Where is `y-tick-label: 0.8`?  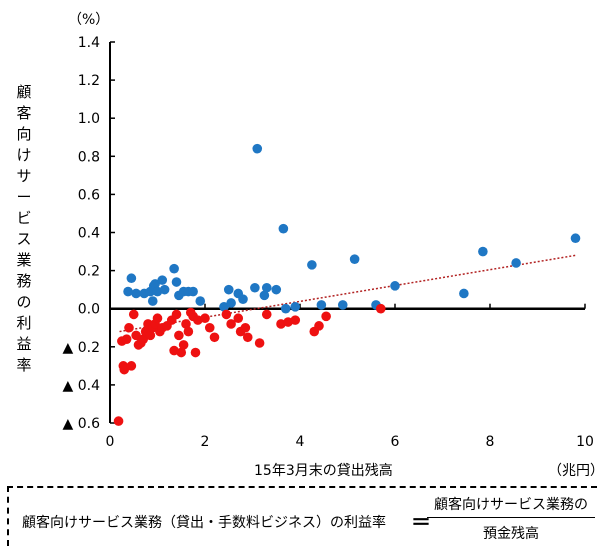
y-tick-label: 0.8 is located at coordinates (89, 157).